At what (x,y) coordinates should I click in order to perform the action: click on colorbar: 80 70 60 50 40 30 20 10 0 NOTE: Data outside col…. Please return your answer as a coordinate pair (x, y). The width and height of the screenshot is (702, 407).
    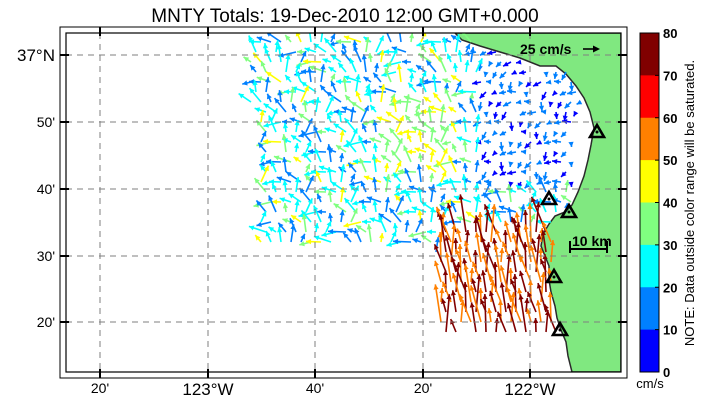
    Looking at the image, I should click on (666, 208).